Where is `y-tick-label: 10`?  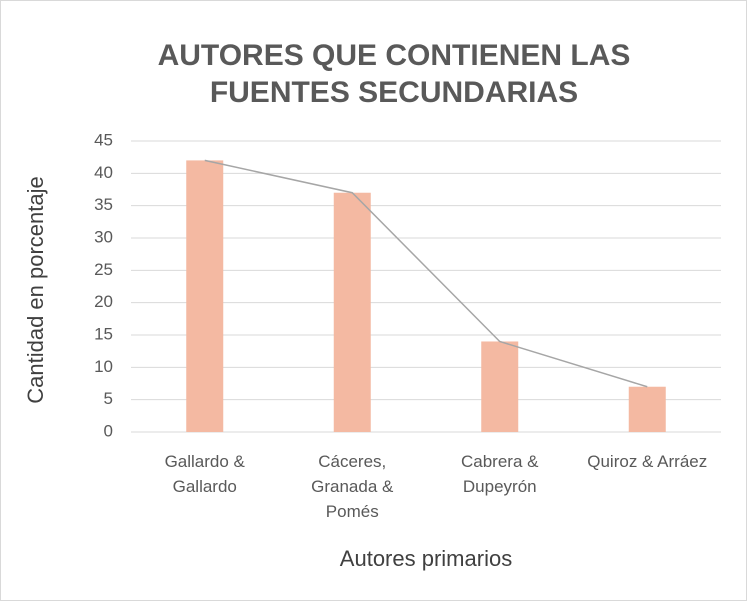 y-tick-label: 10 is located at coordinates (103, 366).